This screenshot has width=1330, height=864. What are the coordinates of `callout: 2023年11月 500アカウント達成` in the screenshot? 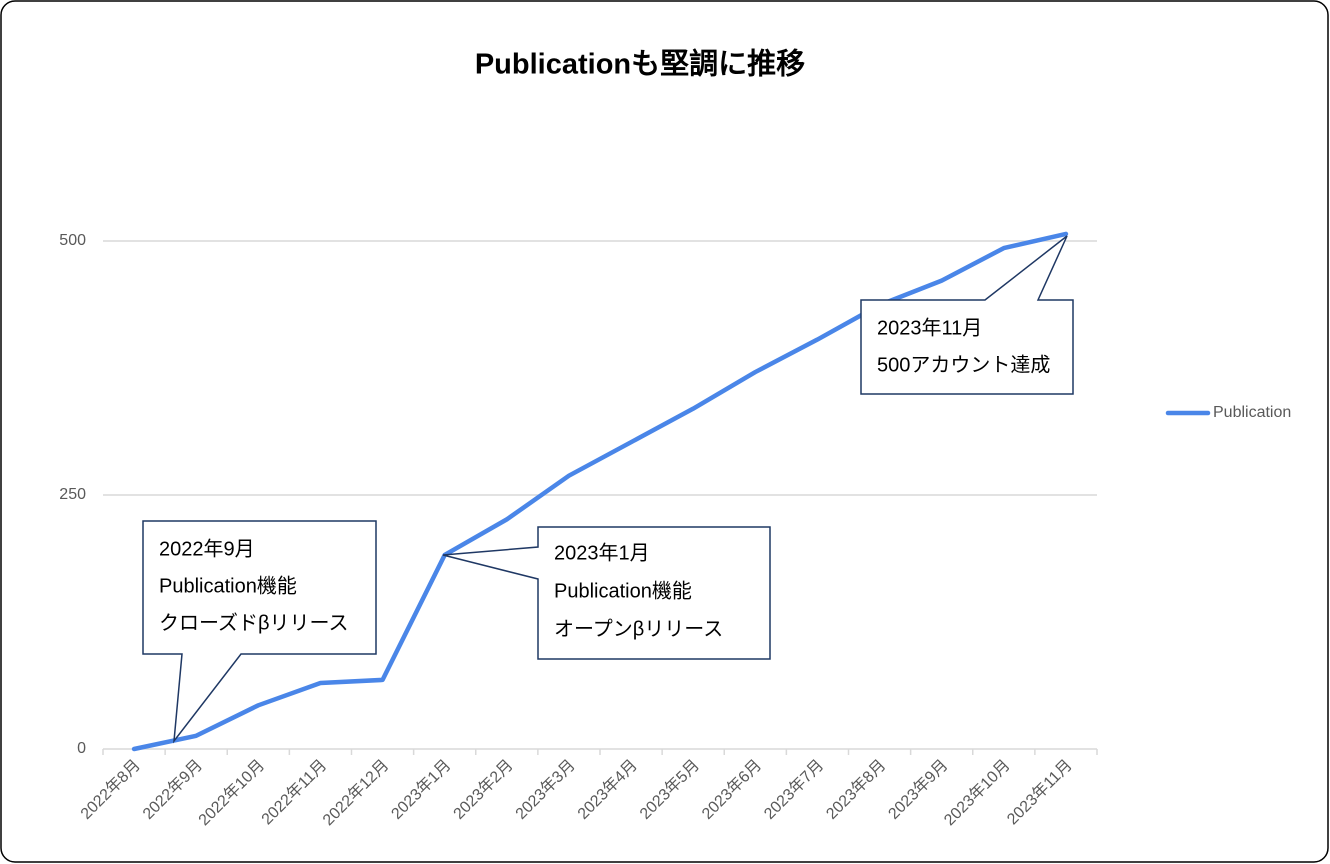 It's located at (967, 315).